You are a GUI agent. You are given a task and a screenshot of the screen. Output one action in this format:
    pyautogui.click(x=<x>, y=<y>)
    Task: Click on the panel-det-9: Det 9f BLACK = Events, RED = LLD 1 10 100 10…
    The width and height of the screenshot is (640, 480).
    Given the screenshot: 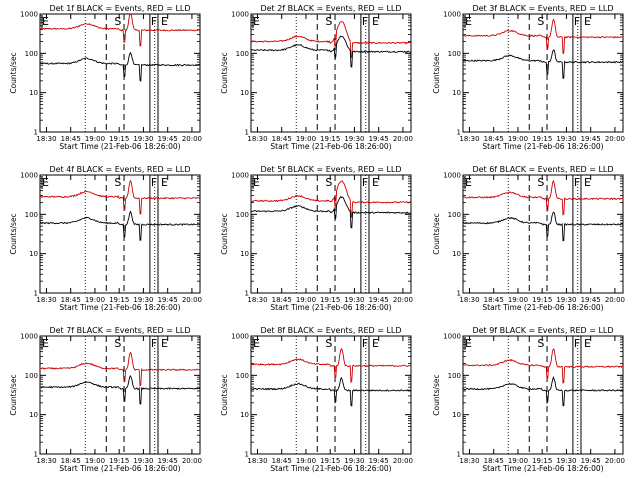 What is the action you would take?
    pyautogui.click(x=528, y=399)
    